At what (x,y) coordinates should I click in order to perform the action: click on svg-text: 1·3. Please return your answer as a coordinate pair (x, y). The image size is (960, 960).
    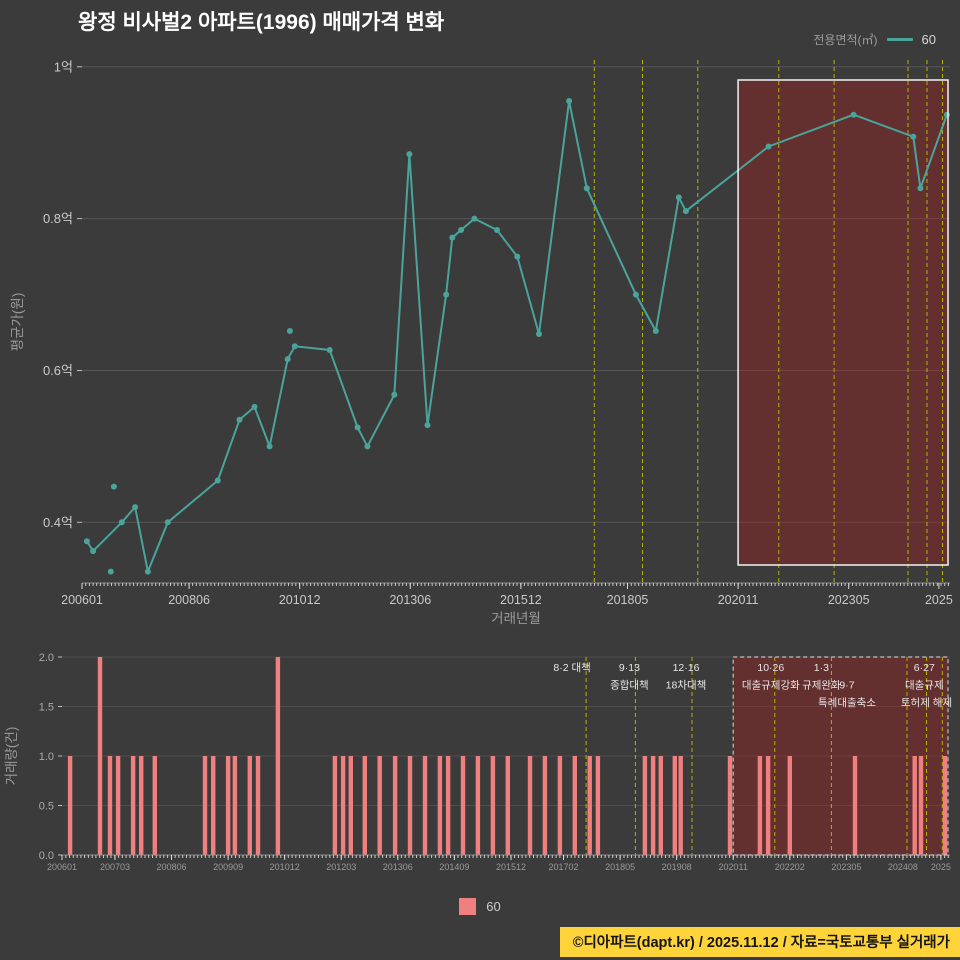
    Looking at the image, I should click on (821, 668).